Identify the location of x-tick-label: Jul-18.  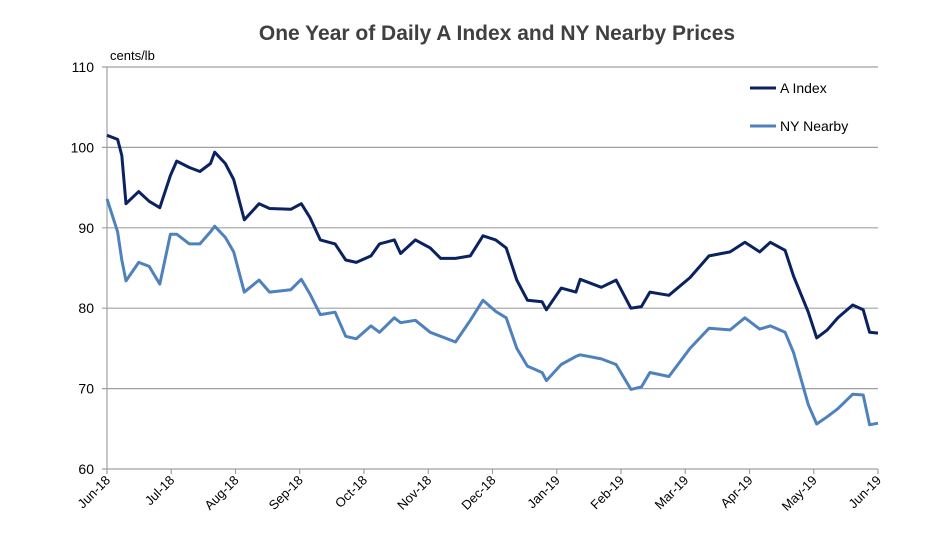
(160, 491).